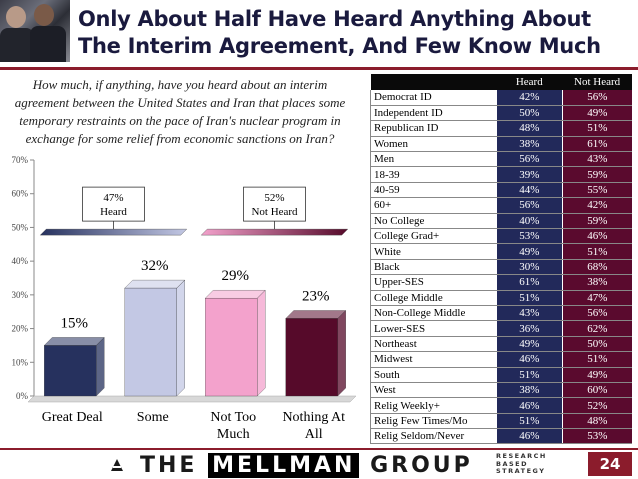 This screenshot has height=479, width=638. I want to click on x-category-label: All, so click(314, 434).